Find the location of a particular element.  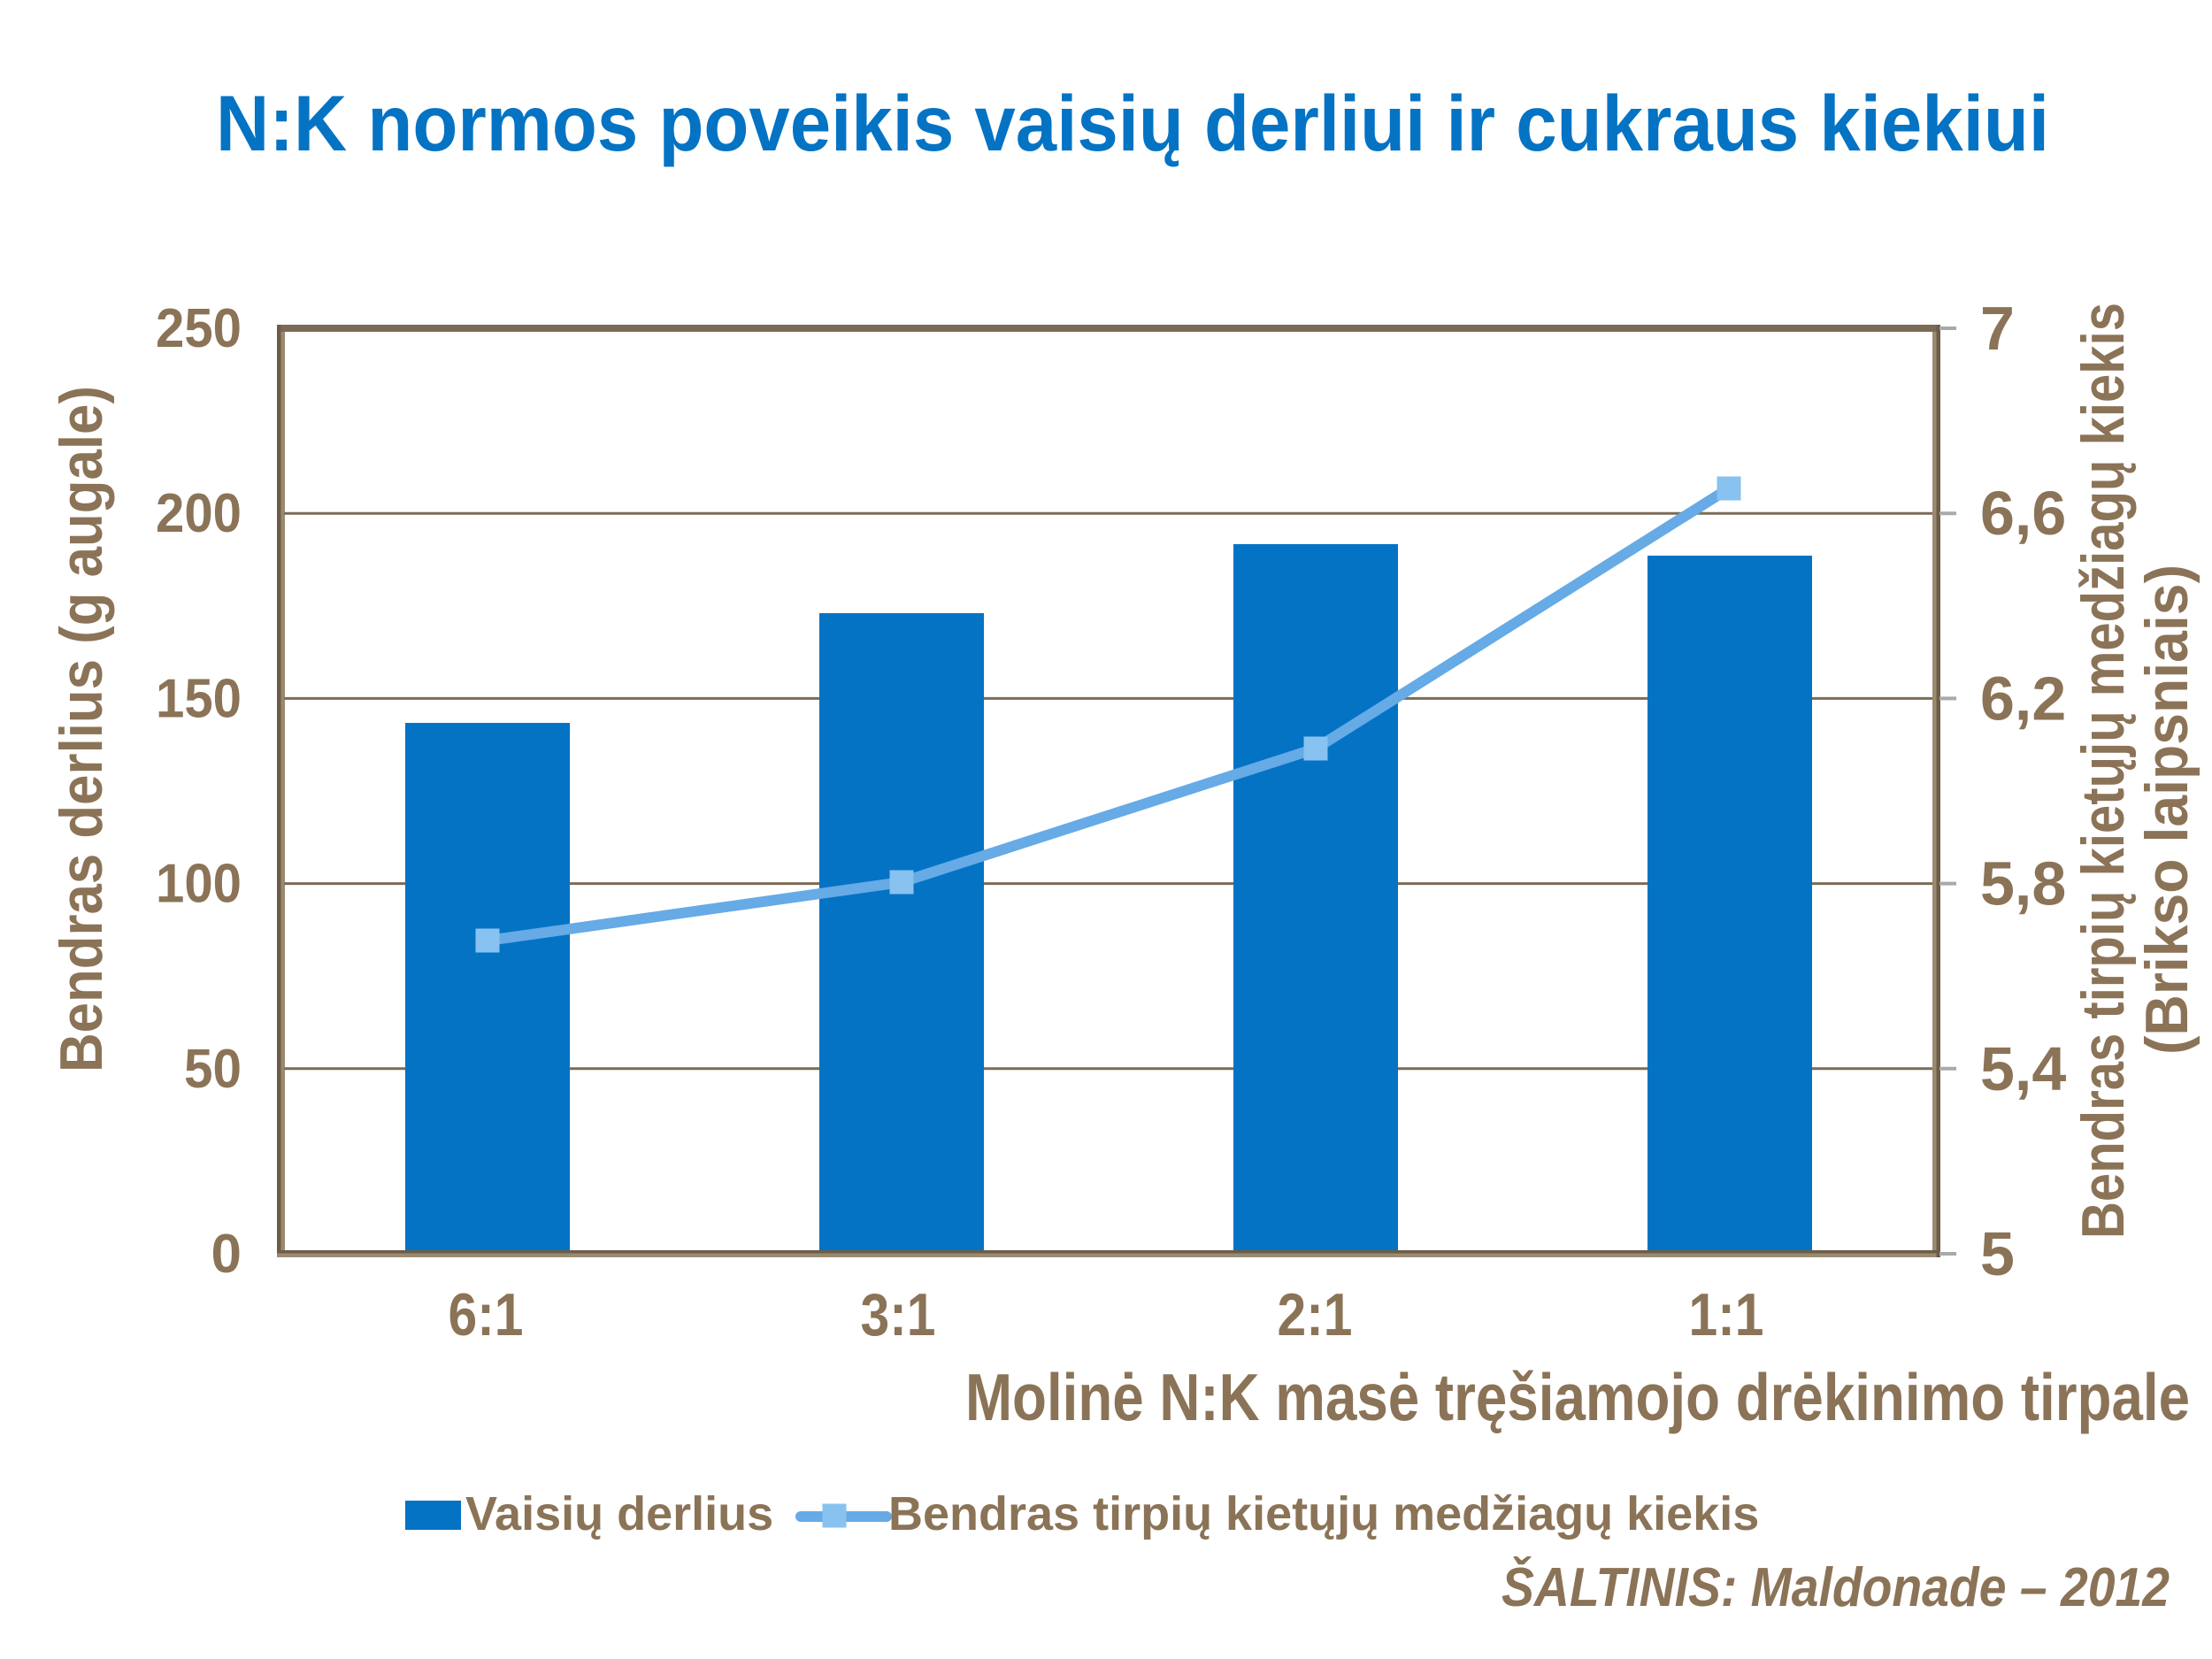

svg-text: 5,4 is located at coordinates (2023, 1068).